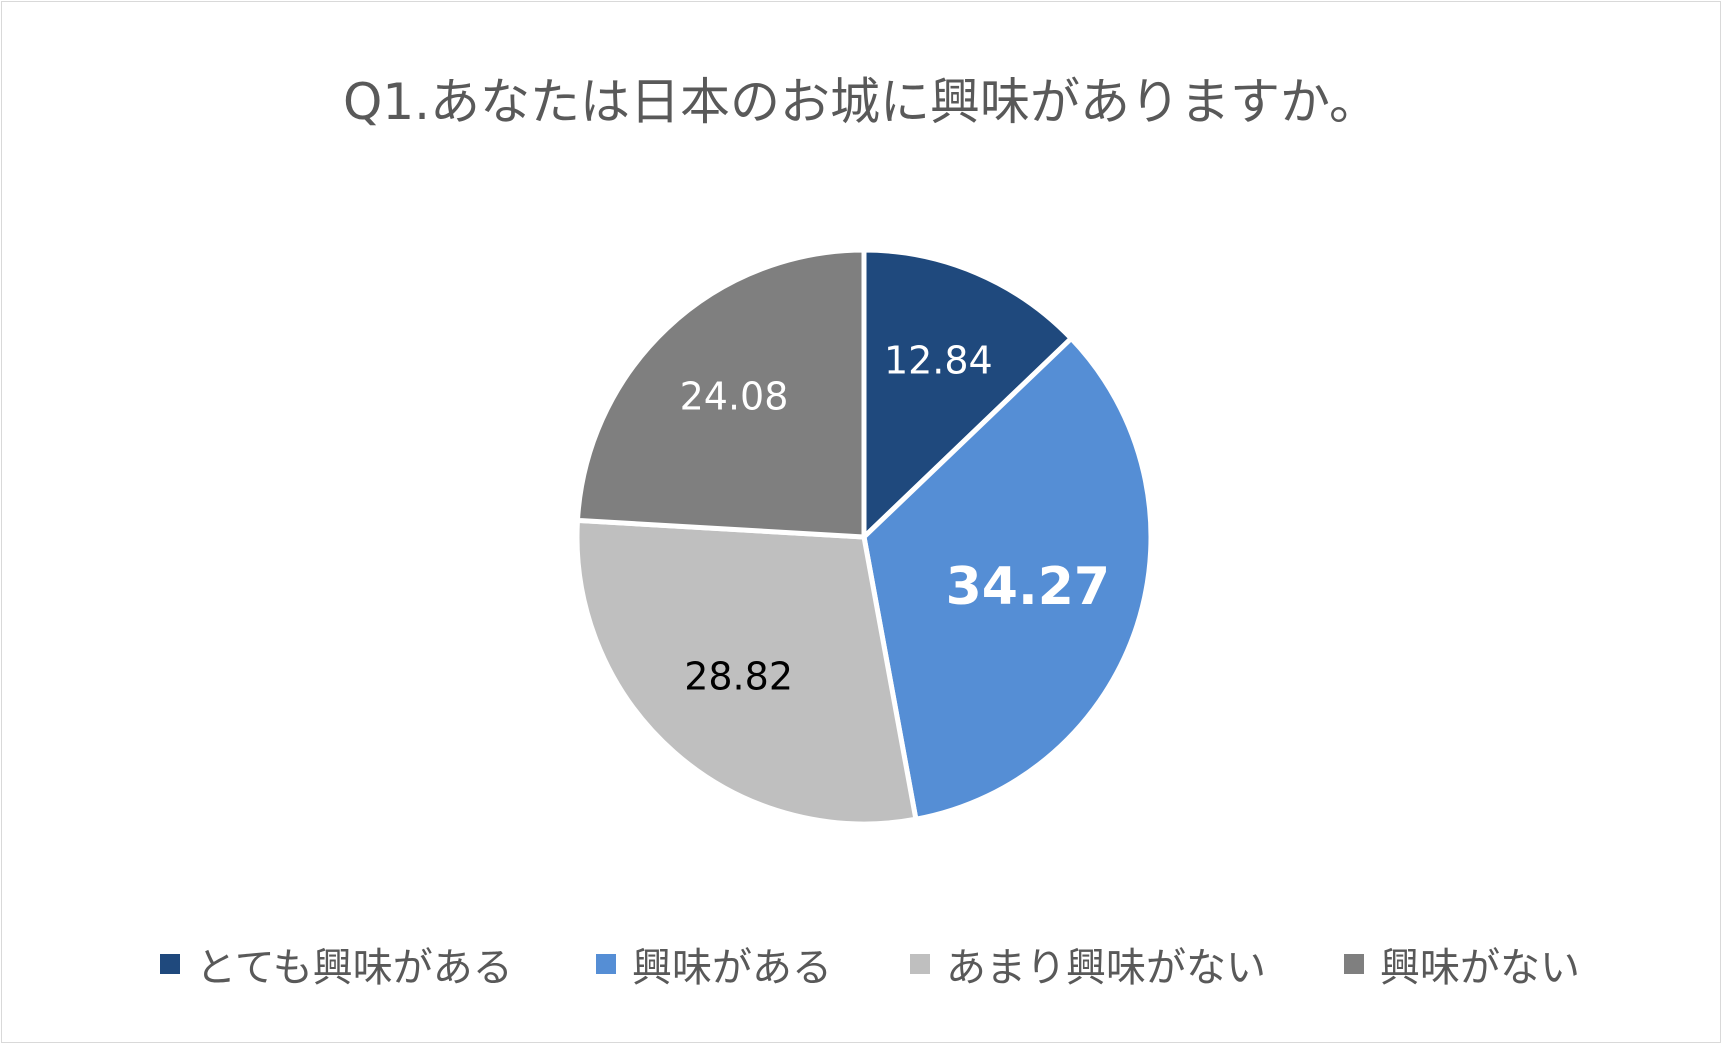  I want to click on data-label-interested: 34.27, so click(1028, 587).